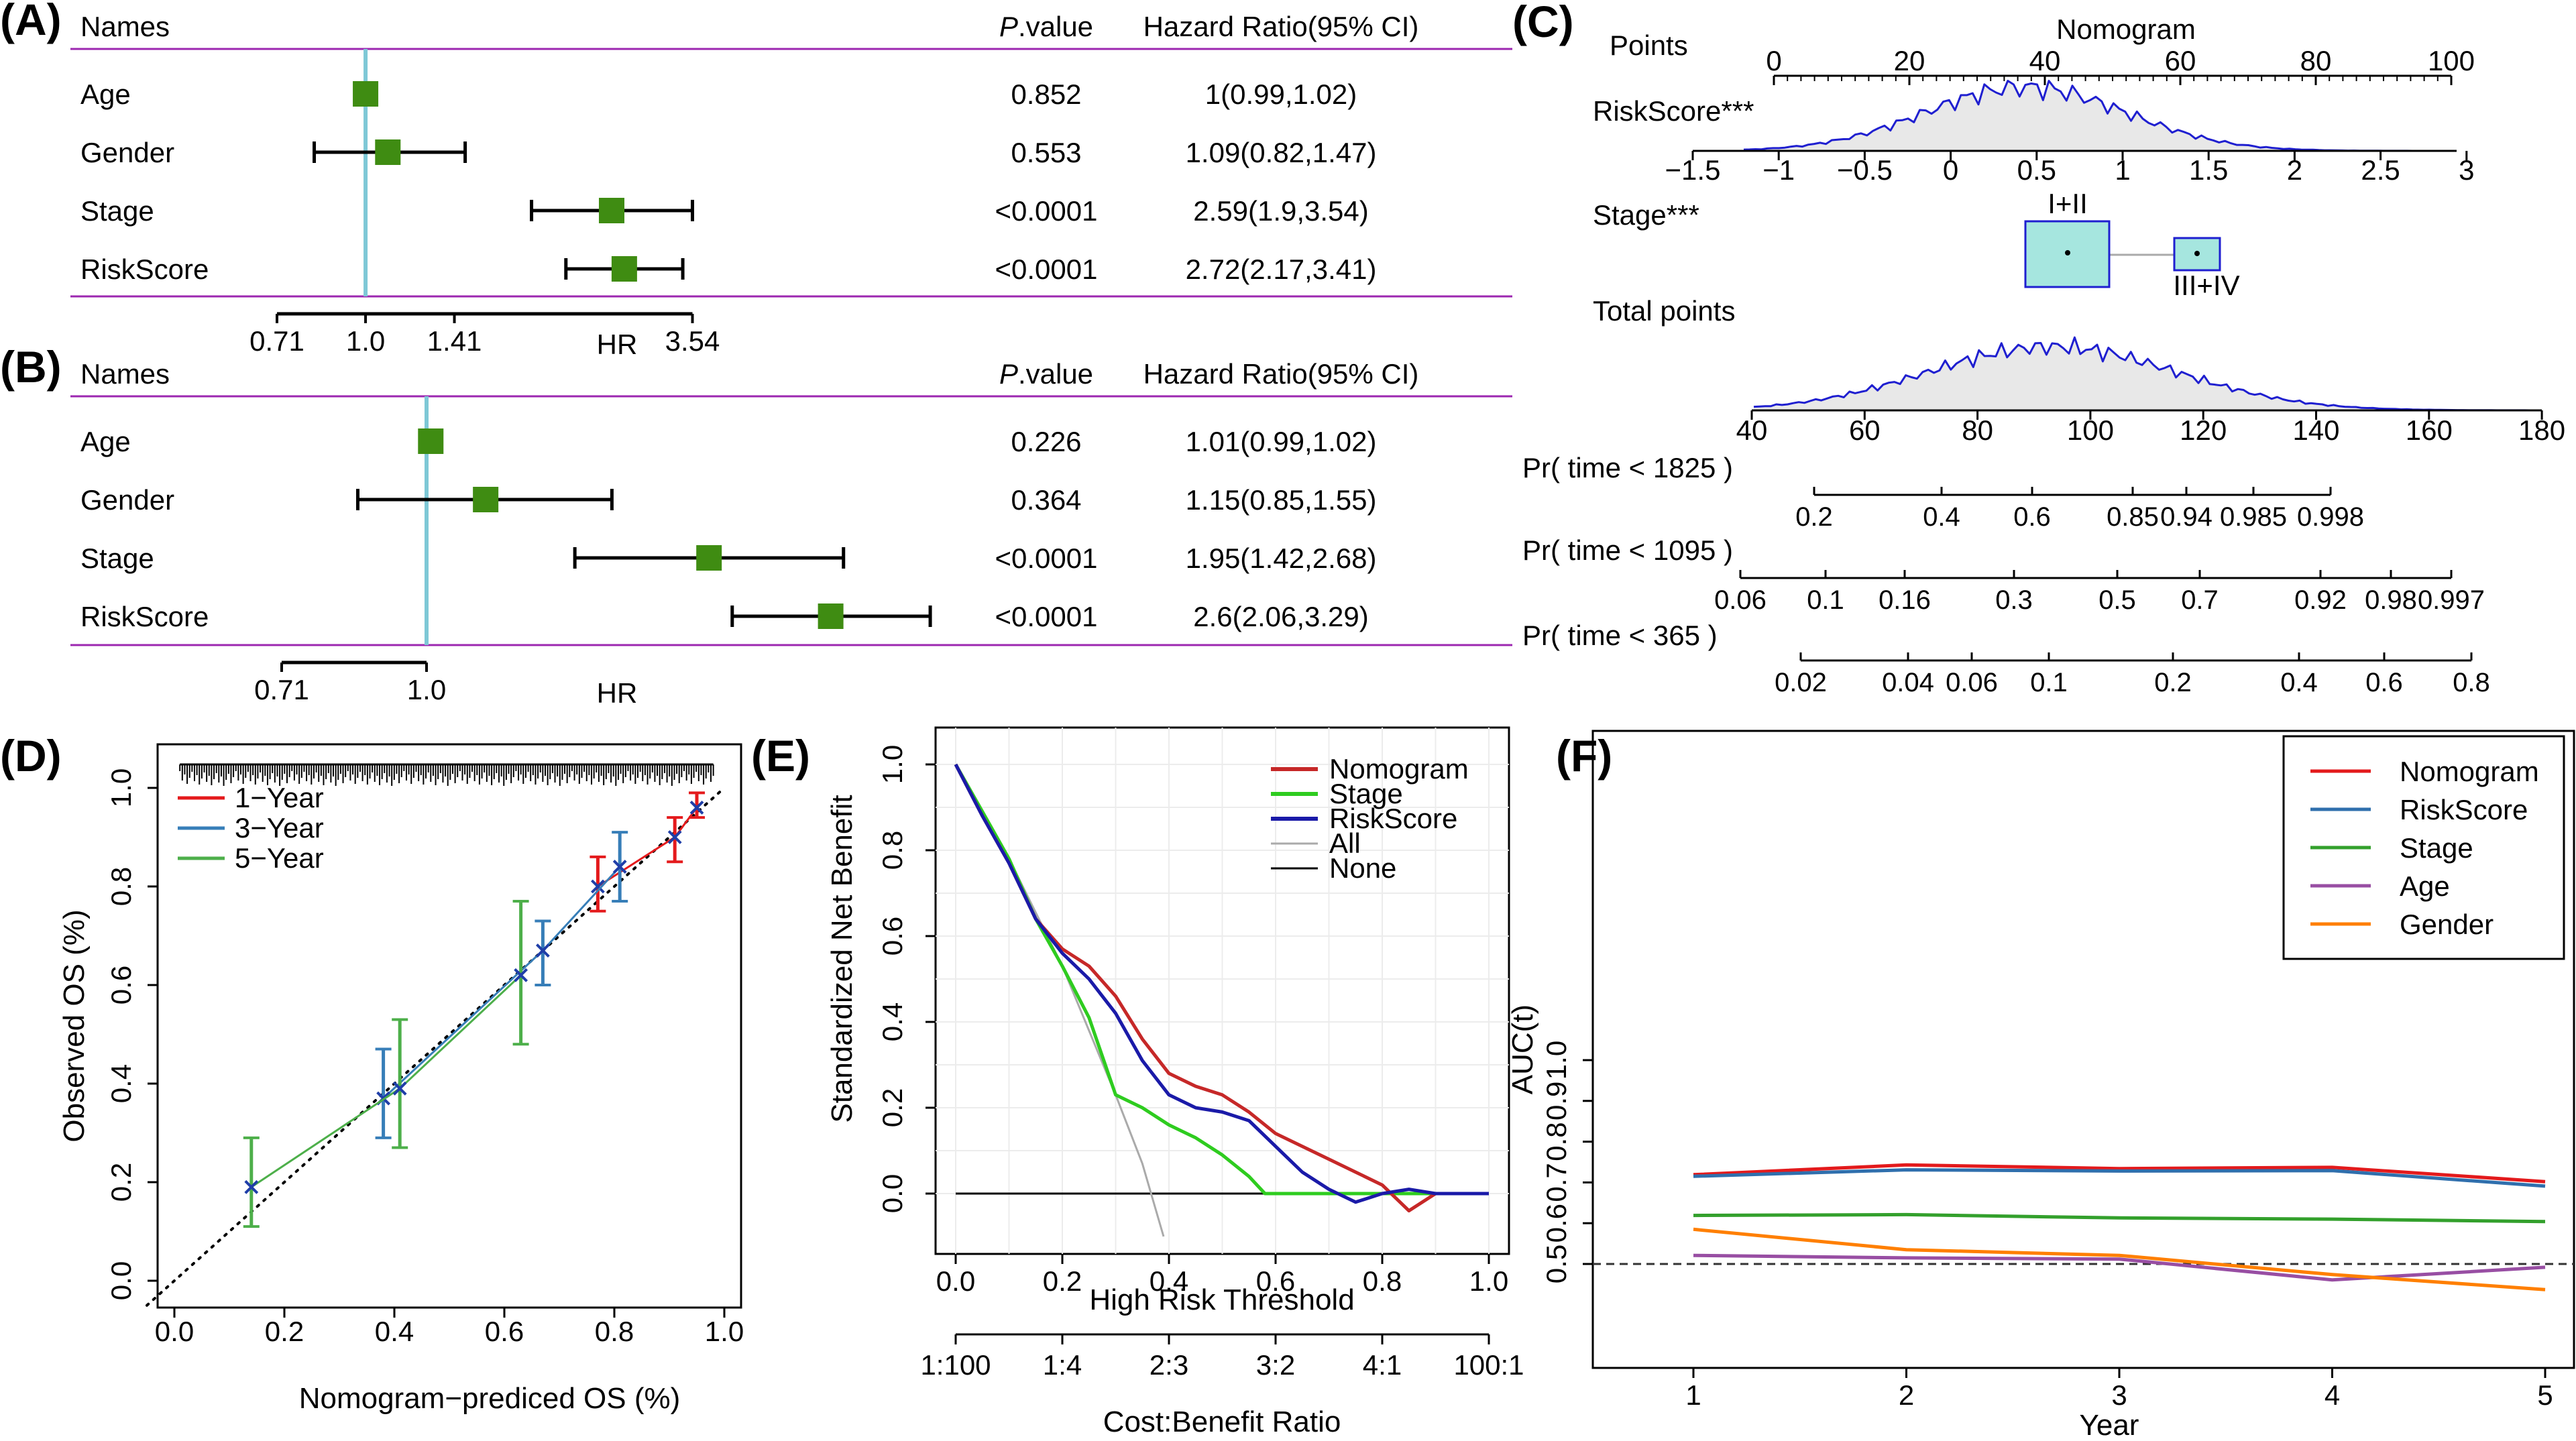  What do you see at coordinates (1909, 60) in the screenshot?
I see `nomogram-points-tick-label: 20` at bounding box center [1909, 60].